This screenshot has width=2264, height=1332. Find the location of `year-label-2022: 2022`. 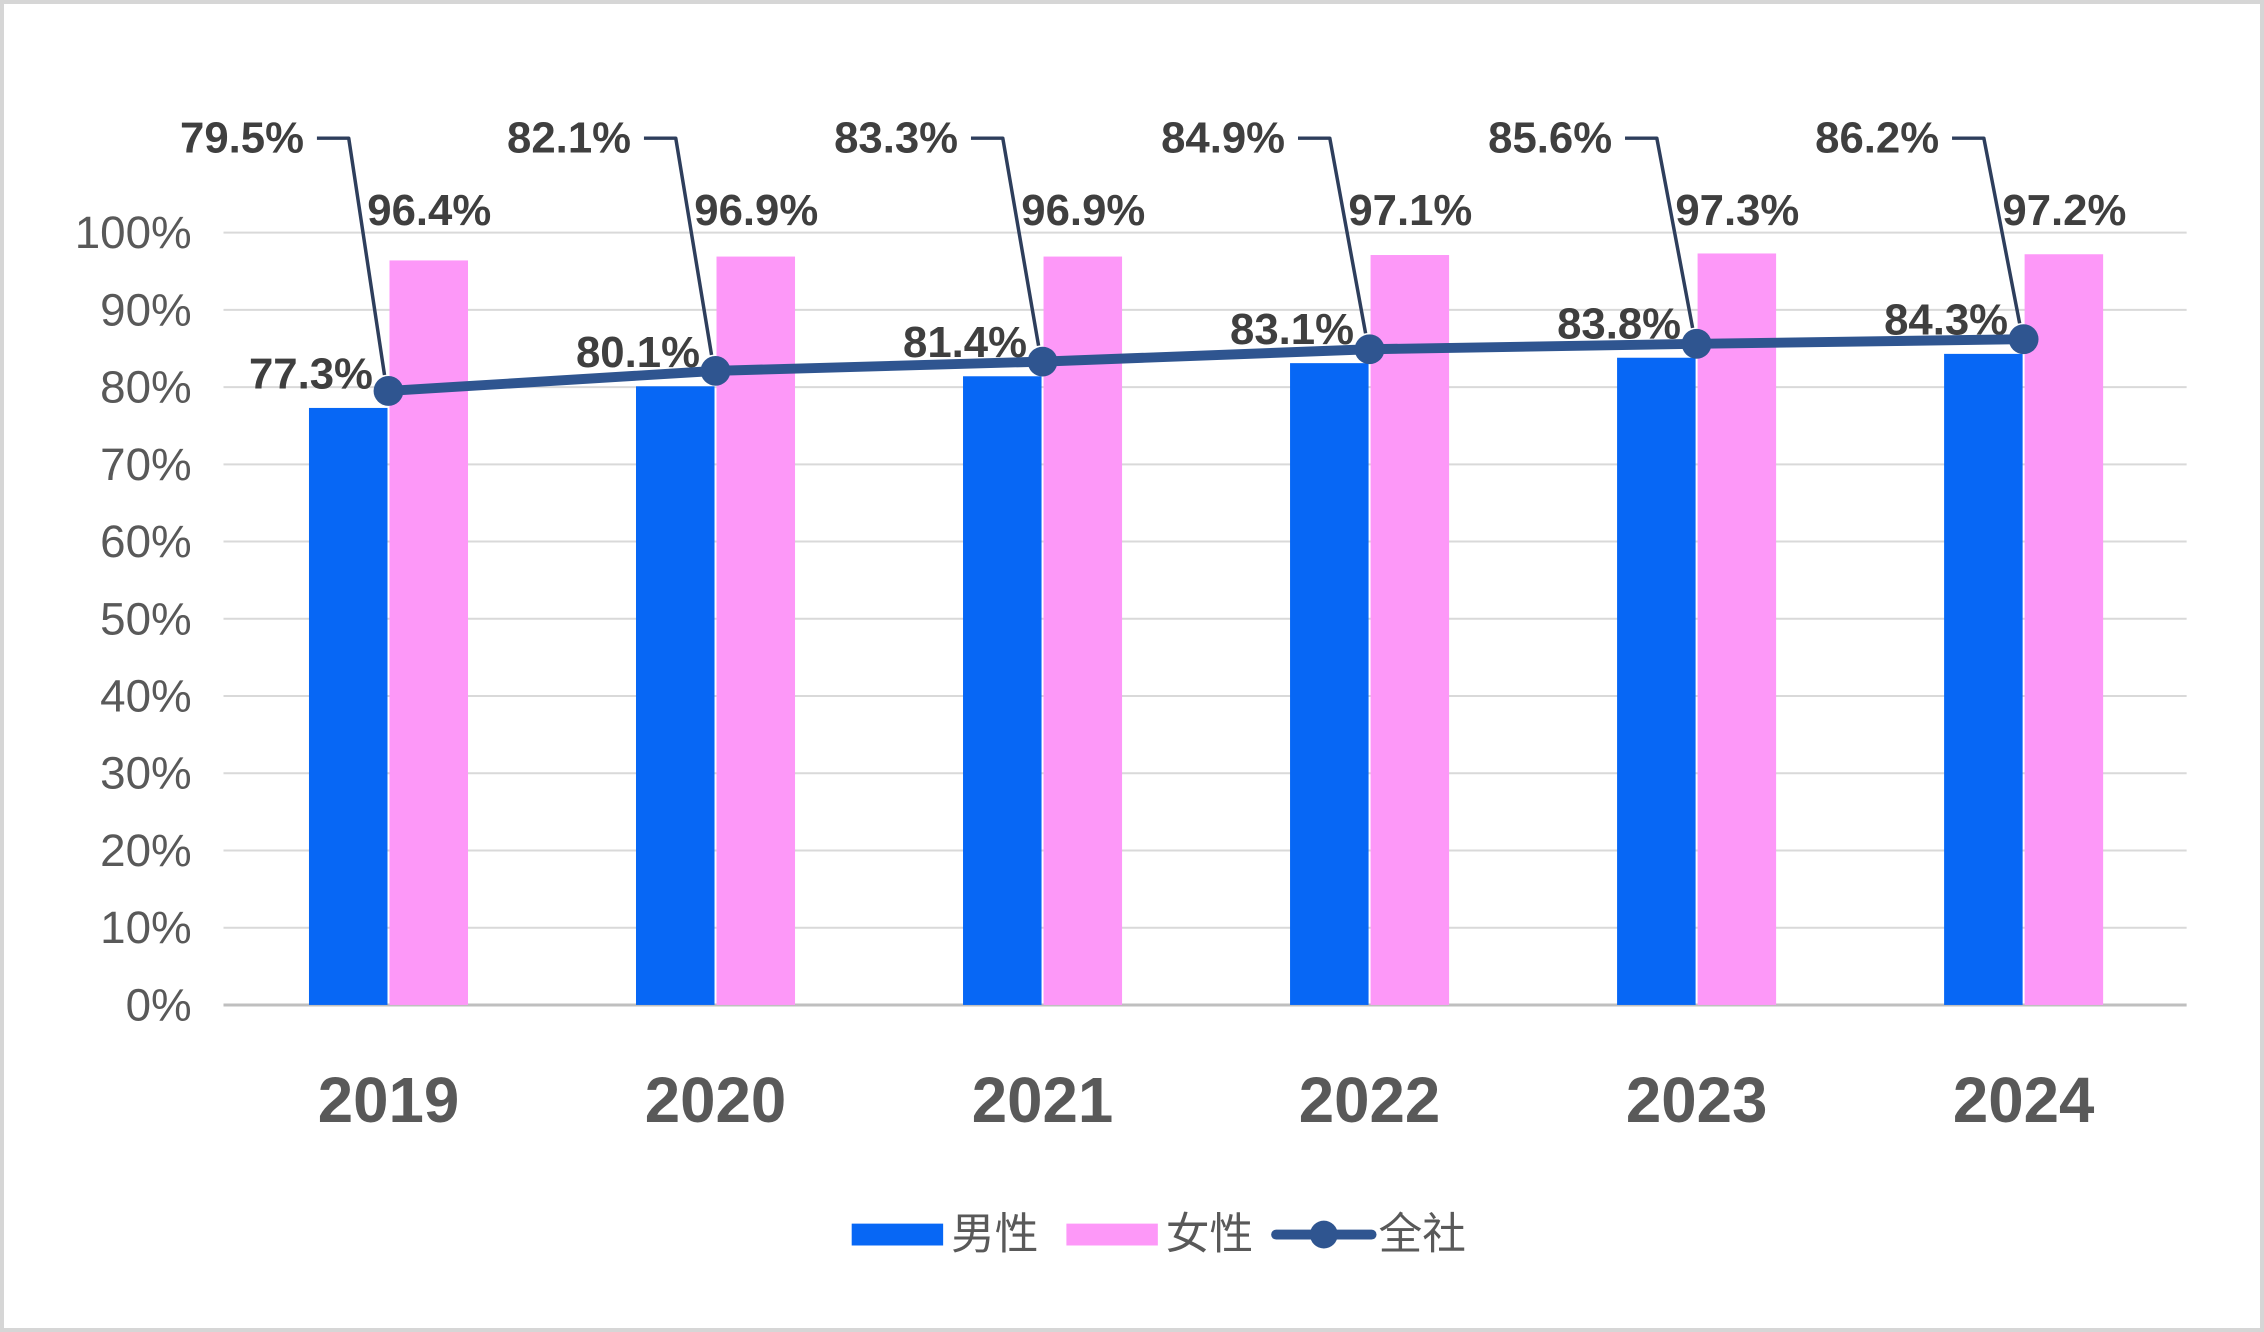

year-label-2022: 2022 is located at coordinates (1370, 1100).